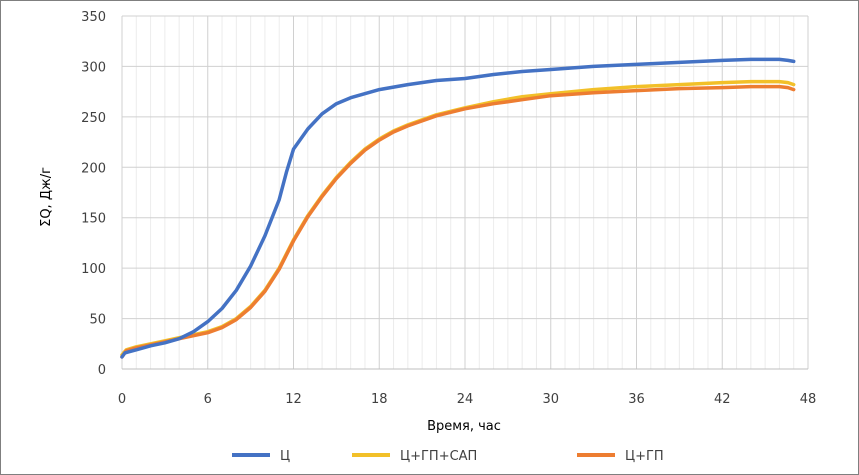 The width and height of the screenshot is (859, 475). What do you see at coordinates (93, 194) in the screenshot?
I see `y-tick-labels: 0 50 100 150 200 250 300 350` at bounding box center [93, 194].